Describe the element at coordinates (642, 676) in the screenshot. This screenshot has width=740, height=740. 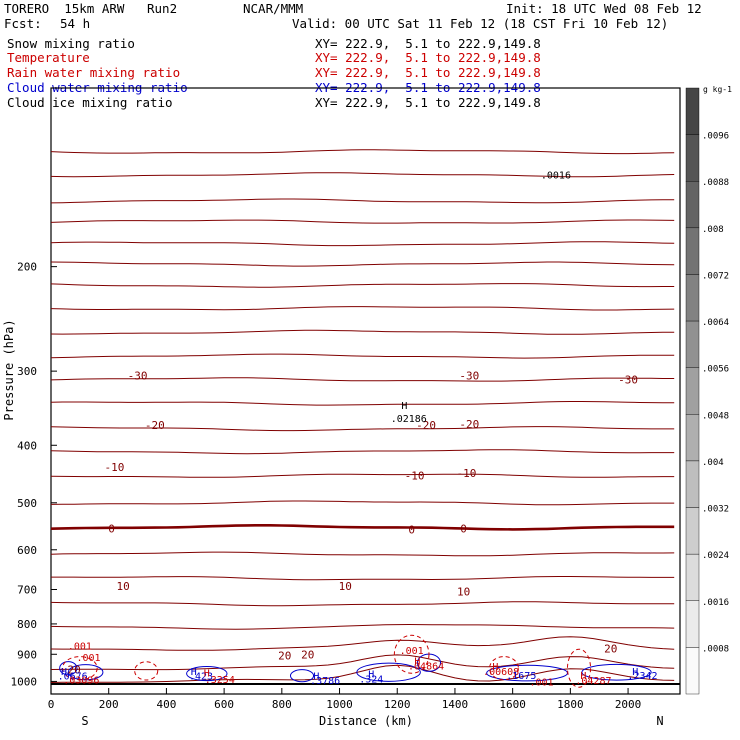
I see `contour-value-label: .2342` at that location.